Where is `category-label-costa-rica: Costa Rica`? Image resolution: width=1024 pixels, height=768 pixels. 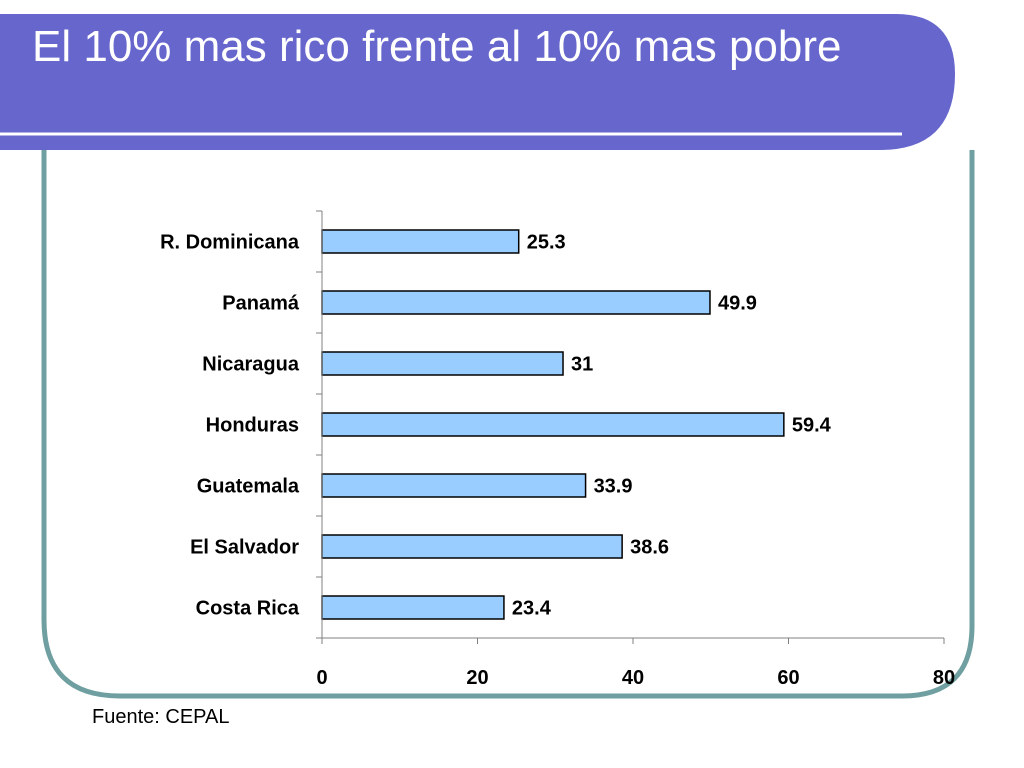
category-label-costa-rica: Costa Rica is located at coordinates (248, 609).